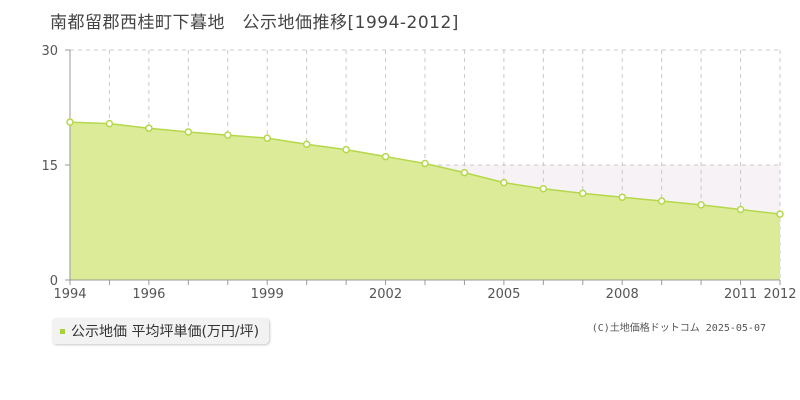  What do you see at coordinates (503, 293) in the screenshot?
I see `x-tick-label: 2005` at bounding box center [503, 293].